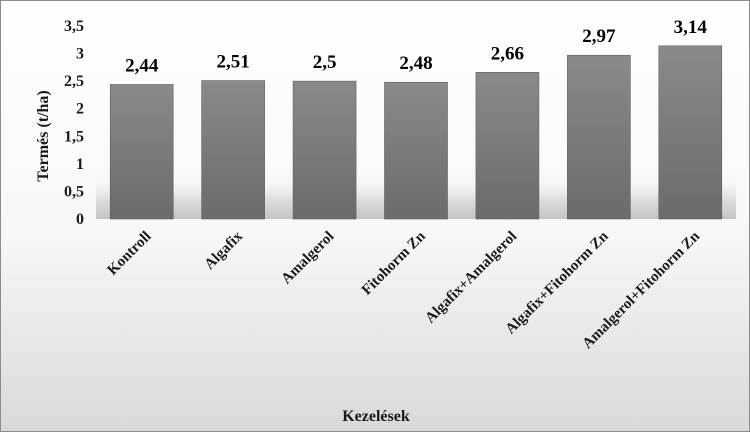 This screenshot has width=750, height=433. I want to click on y-tick-label: 1, so click(80, 164).